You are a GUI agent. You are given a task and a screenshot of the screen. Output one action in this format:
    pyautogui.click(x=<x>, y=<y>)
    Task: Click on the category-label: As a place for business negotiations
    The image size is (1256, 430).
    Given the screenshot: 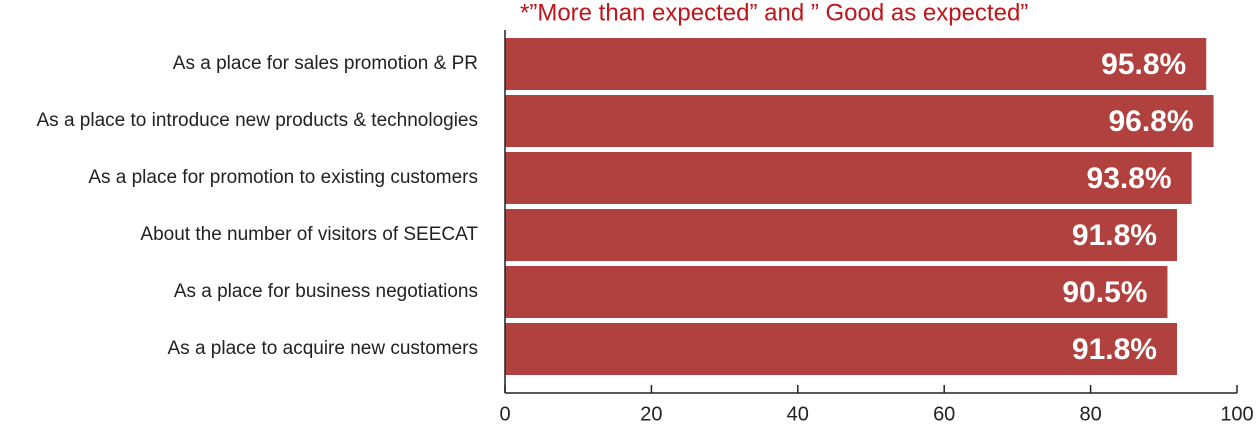 What is the action you would take?
    pyautogui.click(x=326, y=291)
    